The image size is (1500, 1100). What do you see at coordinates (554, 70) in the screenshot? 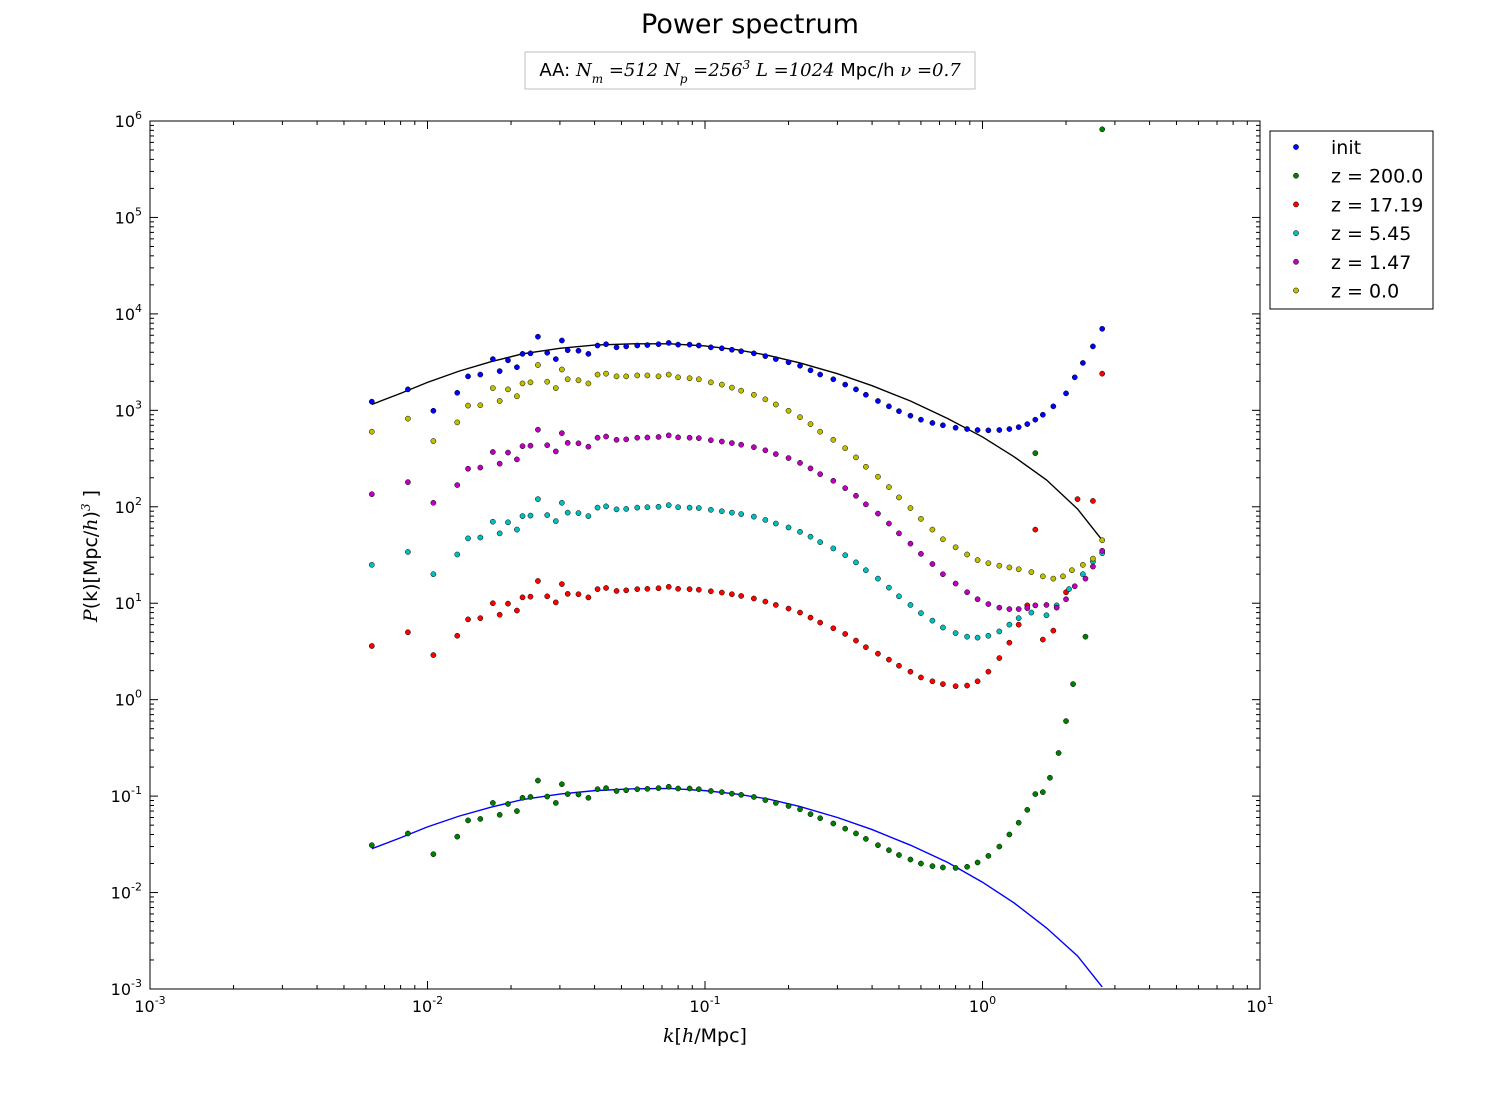
I see `info-prefix: AA:` at bounding box center [554, 70].